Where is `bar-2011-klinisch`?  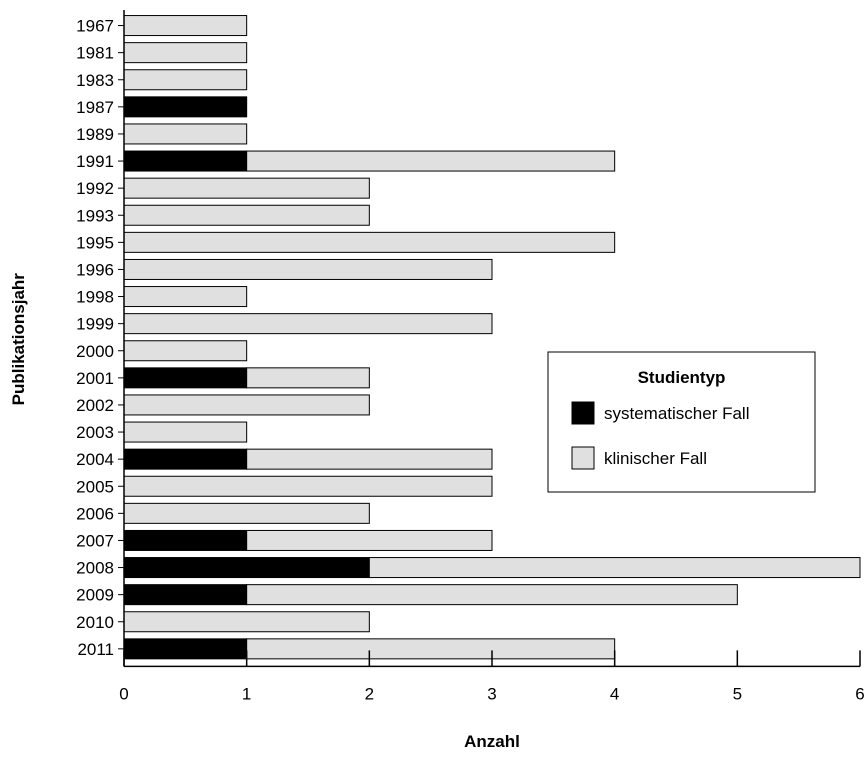 bar-2011-klinisch is located at coordinates (431, 649).